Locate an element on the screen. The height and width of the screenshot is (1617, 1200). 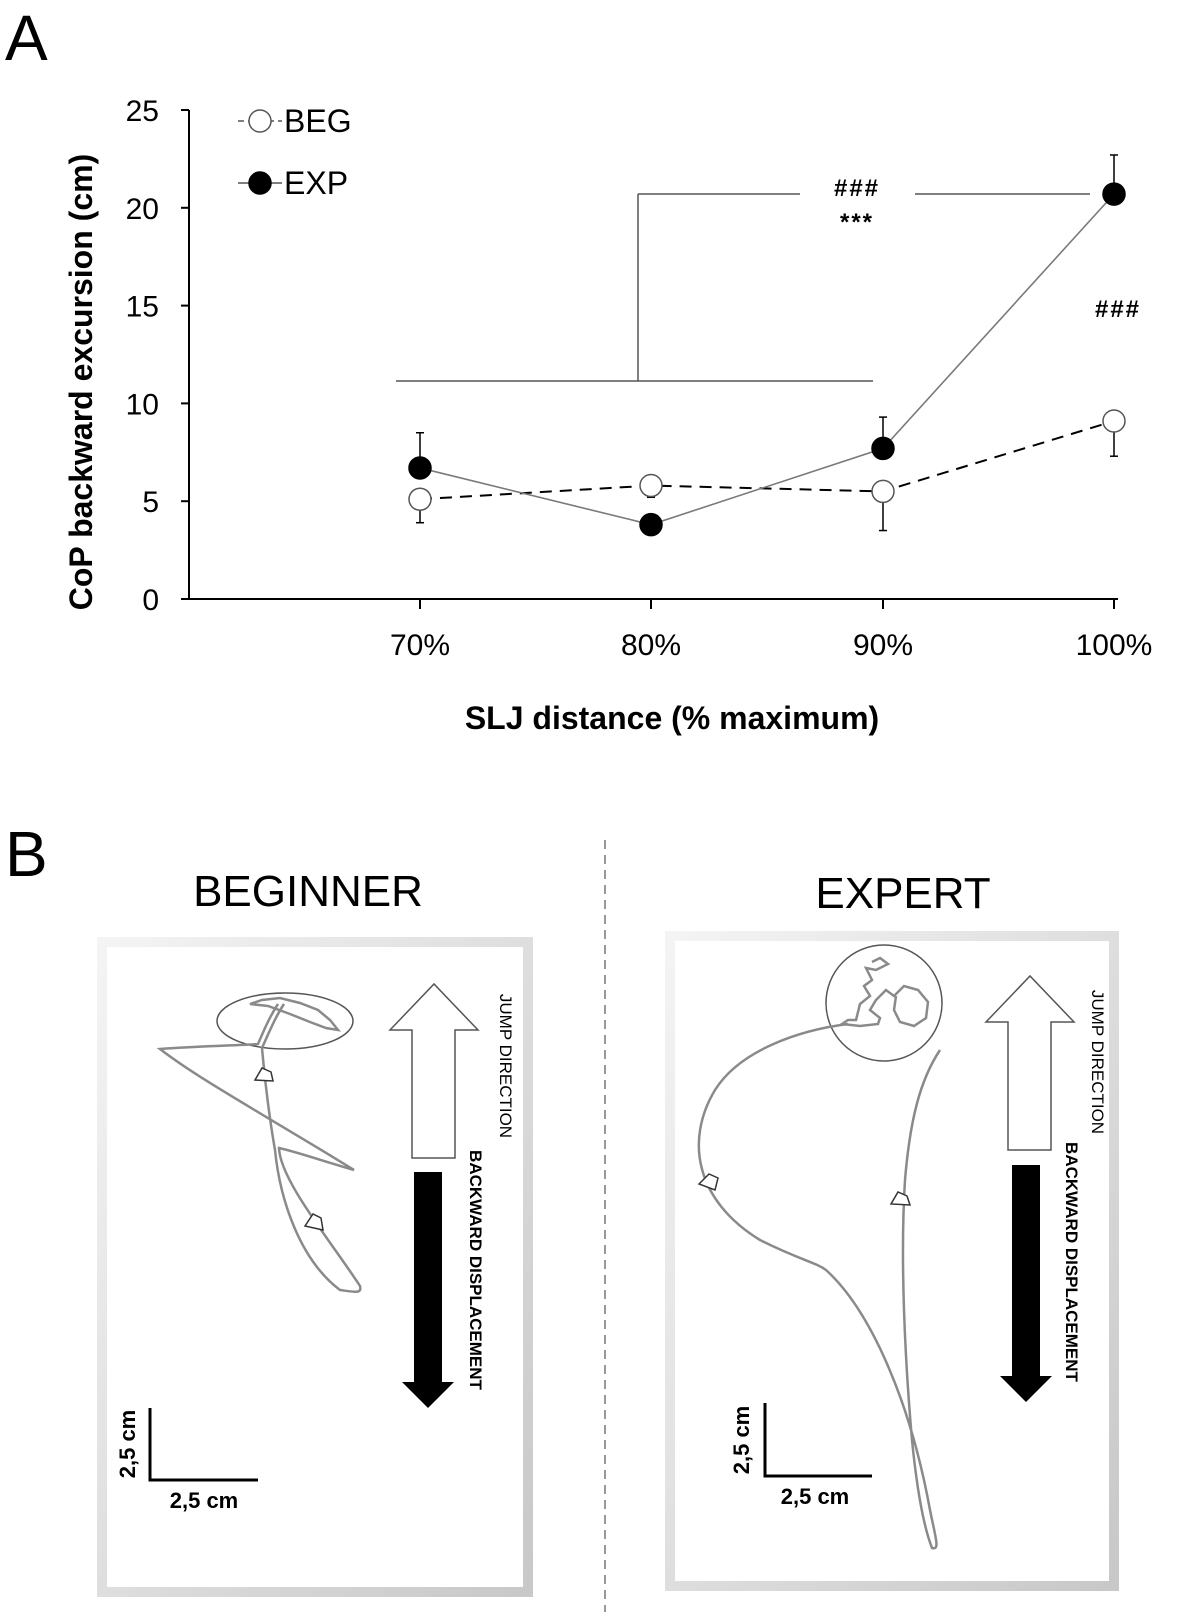
legend-marker-exp is located at coordinates (260, 183).